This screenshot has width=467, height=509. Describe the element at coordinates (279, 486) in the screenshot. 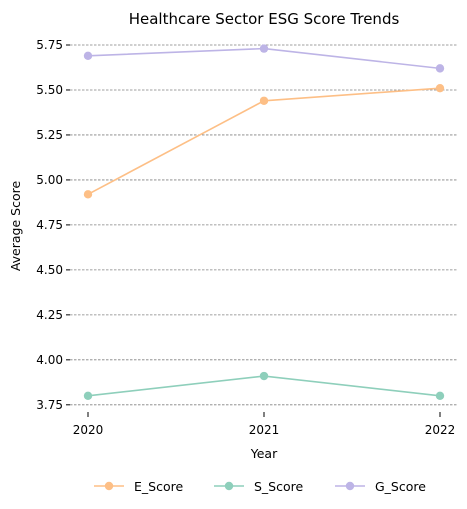

I see `legend-label: S_Score` at that location.